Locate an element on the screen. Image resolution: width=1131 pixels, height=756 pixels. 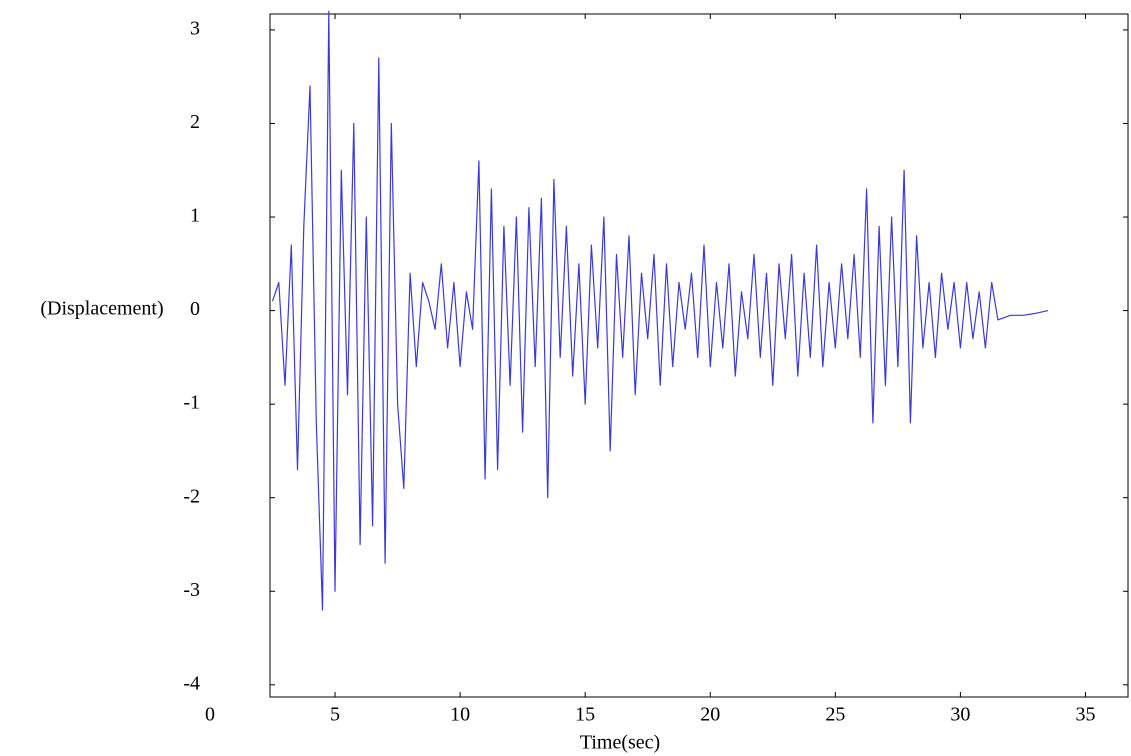
x-tick-label: 0 is located at coordinates (210, 715).